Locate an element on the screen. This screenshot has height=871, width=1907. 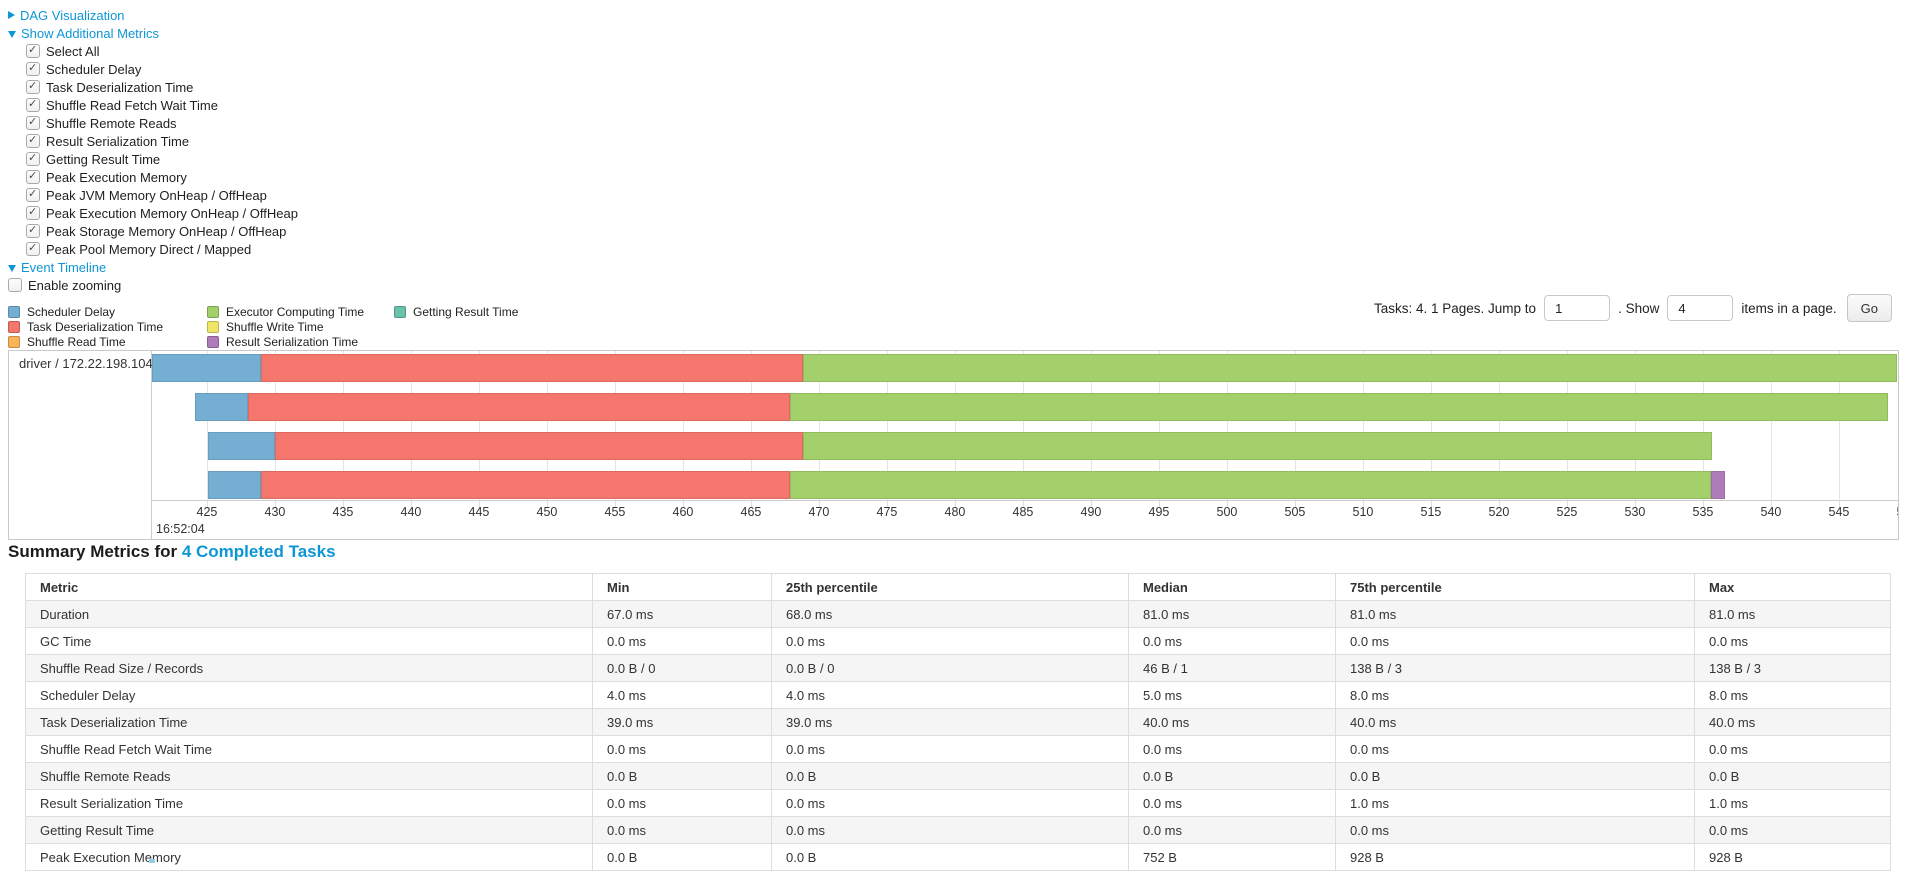
jump-to-page-input is located at coordinates (1577, 308).